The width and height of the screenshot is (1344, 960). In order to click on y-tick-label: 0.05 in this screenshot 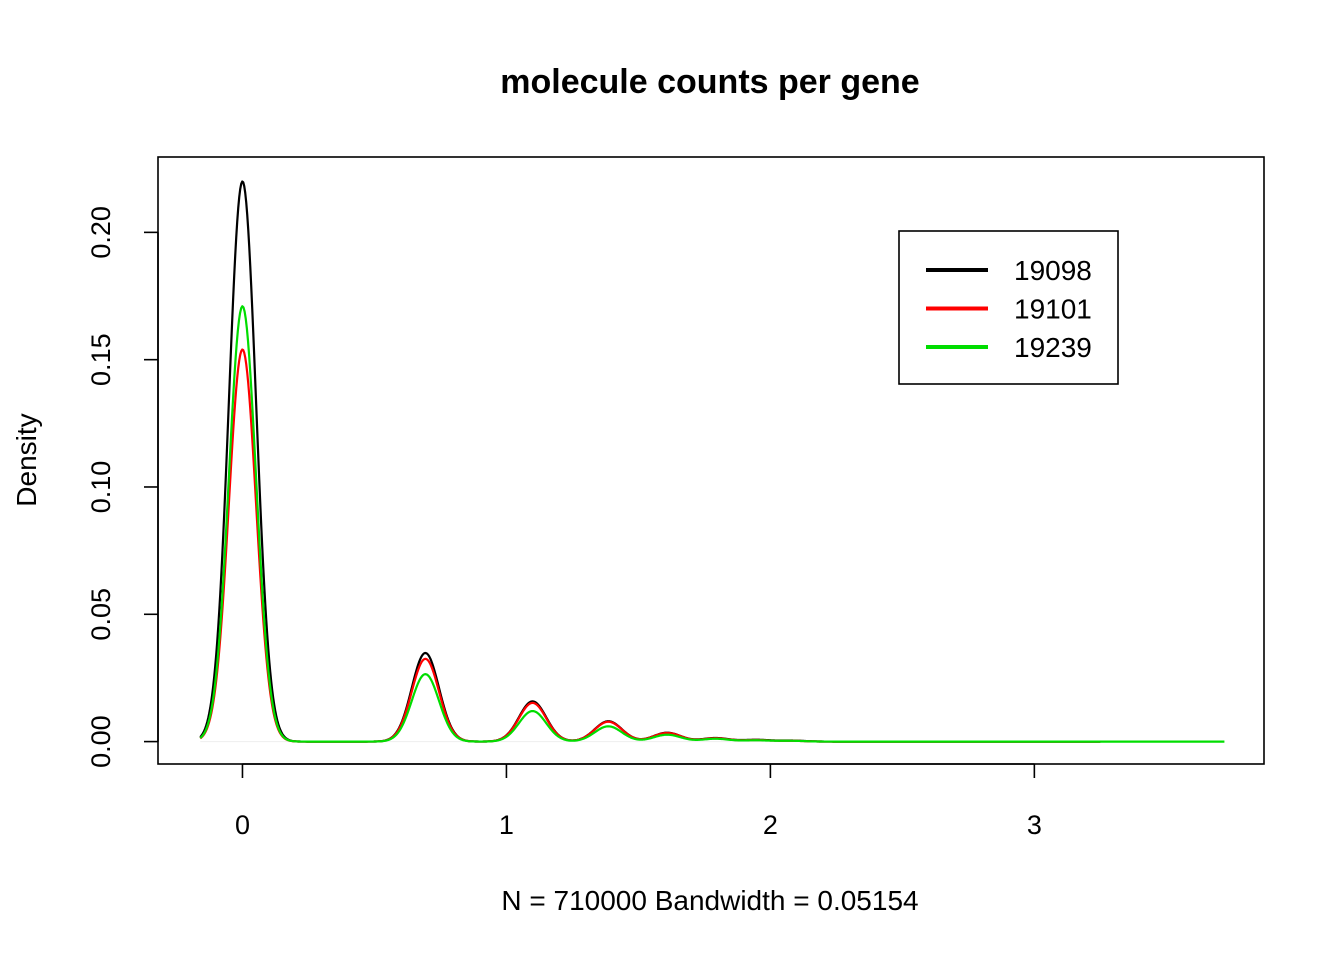, I will do `click(101, 614)`.